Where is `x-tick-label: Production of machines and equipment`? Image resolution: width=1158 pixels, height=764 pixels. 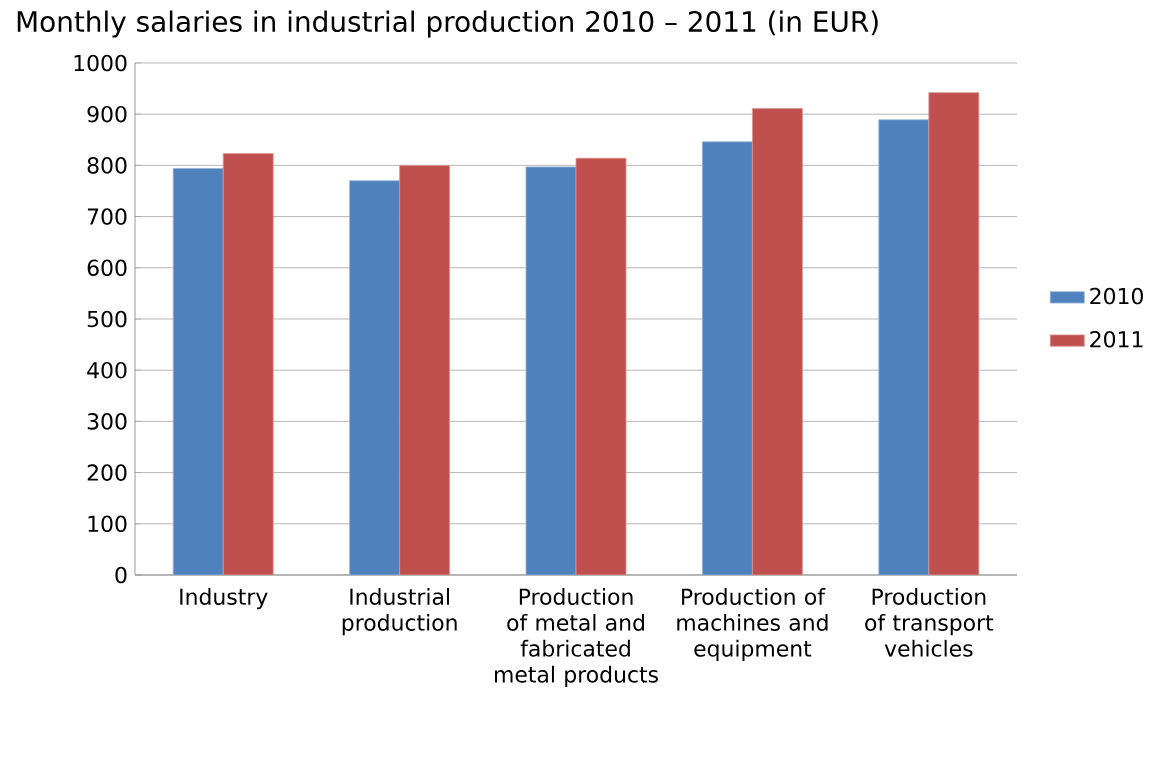
x-tick-label: Production of machines and equipment is located at coordinates (752, 625).